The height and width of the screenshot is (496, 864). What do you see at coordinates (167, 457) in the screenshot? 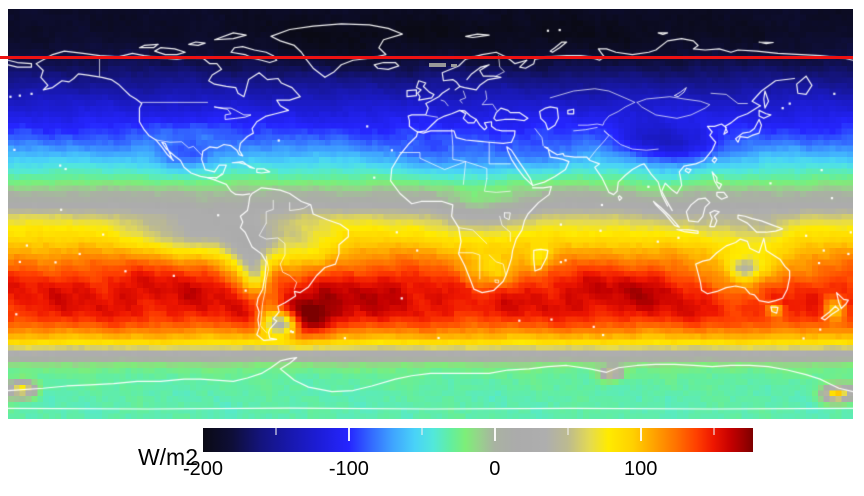
I see `colorbar-unit-label: W/m2` at bounding box center [167, 457].